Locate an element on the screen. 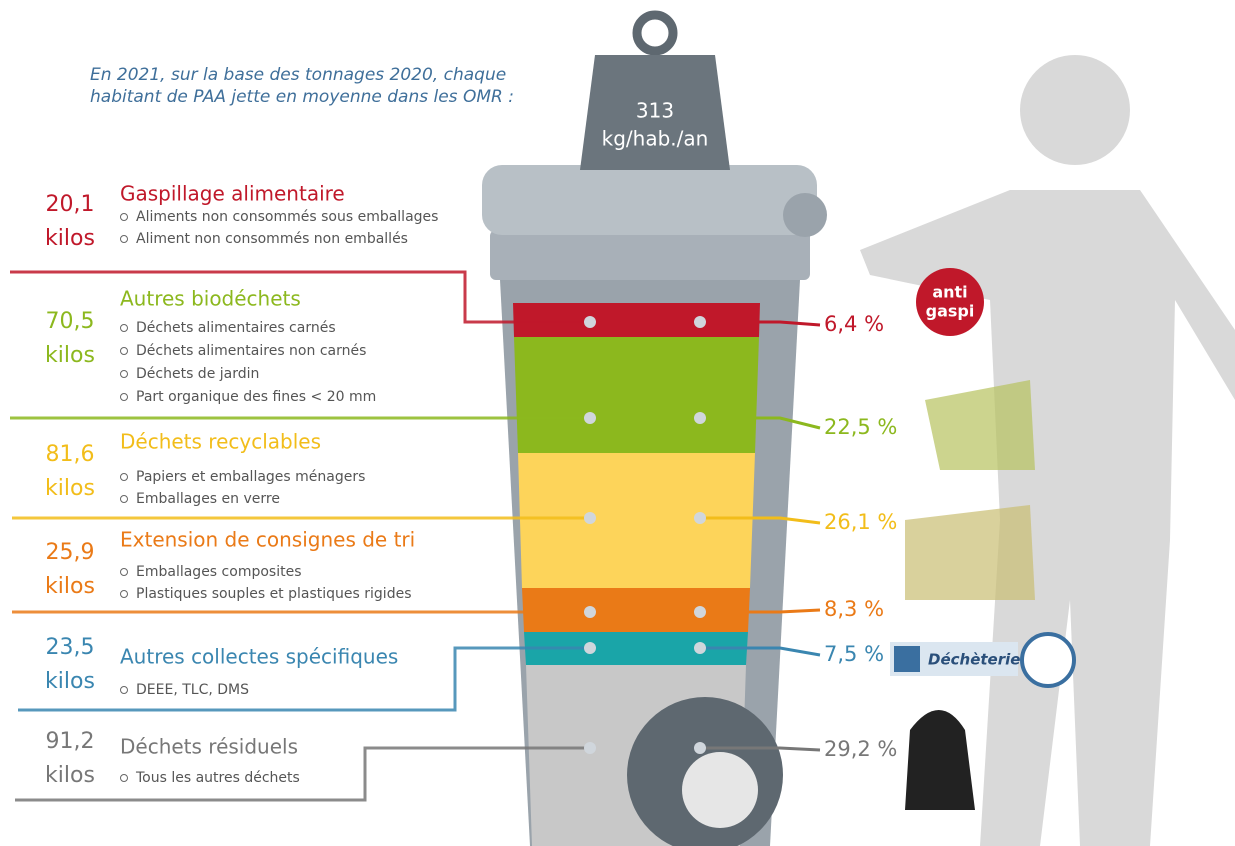 Image resolution: width=1235 pixels, height=846 pixels. weight-value: 313 is located at coordinates (655, 111).